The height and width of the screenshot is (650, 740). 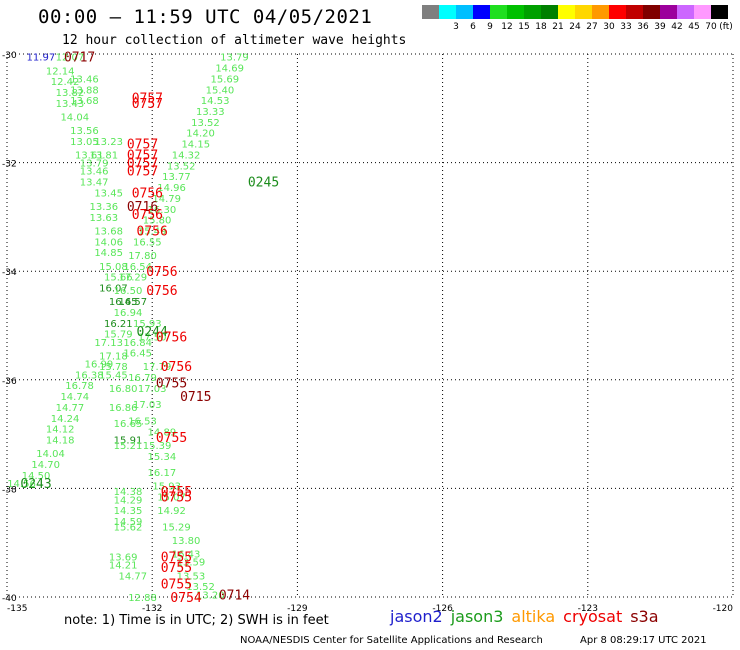 What do you see at coordinates (17, 609) in the screenshot?
I see `x-tick-label: -135` at bounding box center [17, 609].